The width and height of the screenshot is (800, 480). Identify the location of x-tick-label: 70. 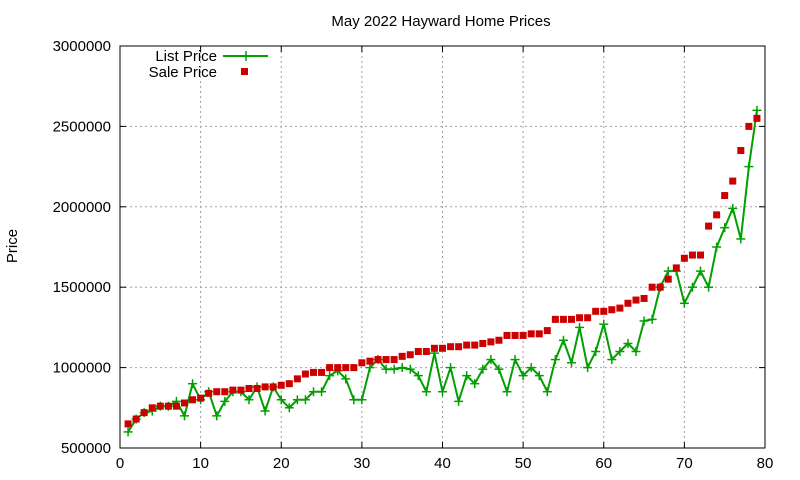
(684, 463).